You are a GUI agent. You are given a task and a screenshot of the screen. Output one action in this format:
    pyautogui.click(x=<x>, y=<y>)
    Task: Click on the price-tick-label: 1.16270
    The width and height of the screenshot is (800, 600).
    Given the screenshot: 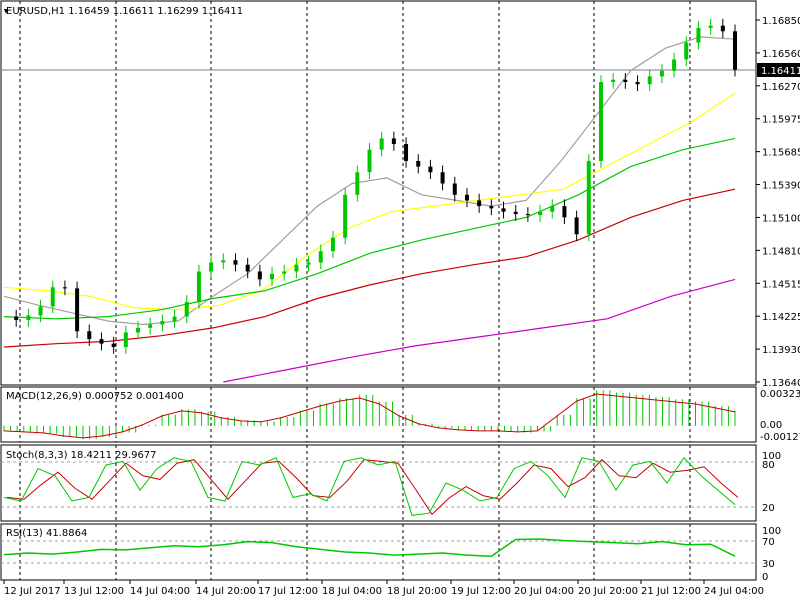 What is the action you would take?
    pyautogui.click(x=781, y=87)
    